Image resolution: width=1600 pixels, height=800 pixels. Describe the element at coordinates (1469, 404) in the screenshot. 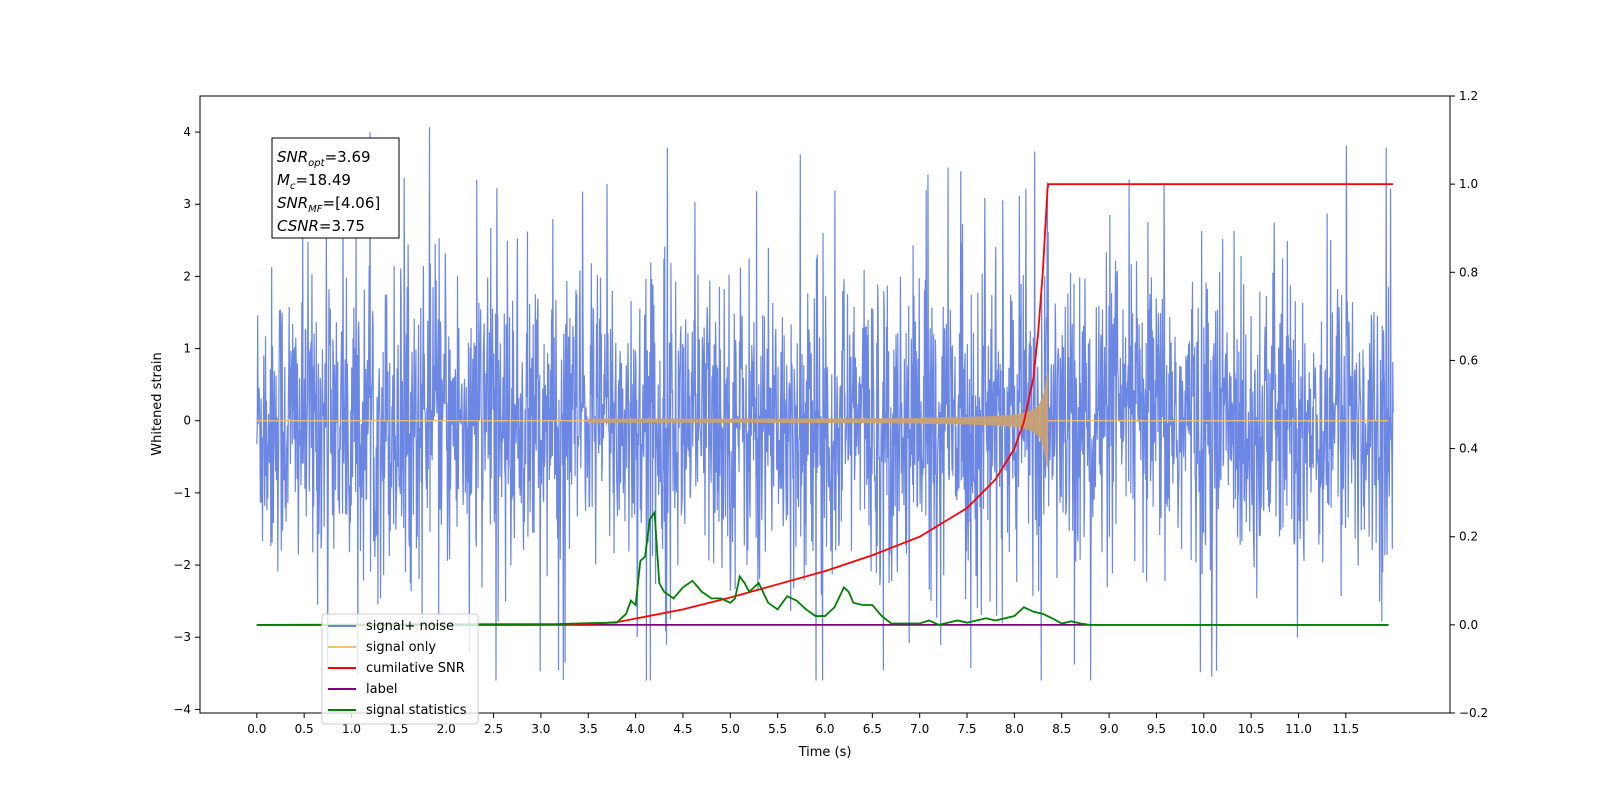

I see `y-axis-right: −0.2 0.0 0.2 0.4 0.6 0.8 1.0 1.2` at that location.